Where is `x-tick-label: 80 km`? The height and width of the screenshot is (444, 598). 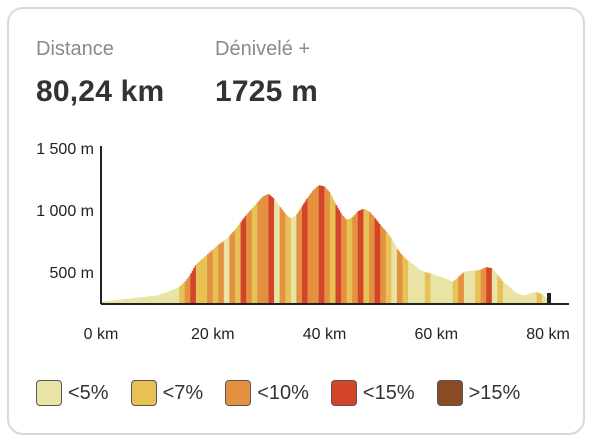 x-tick-label: 80 km is located at coordinates (548, 334).